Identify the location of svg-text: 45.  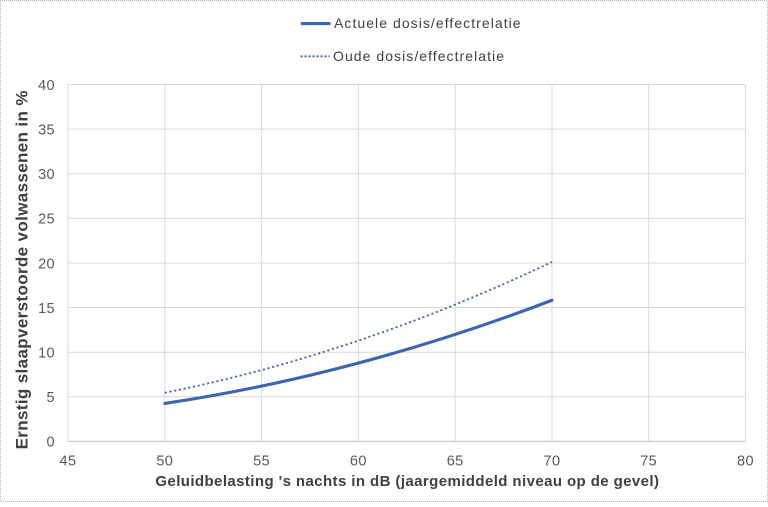
(68, 461).